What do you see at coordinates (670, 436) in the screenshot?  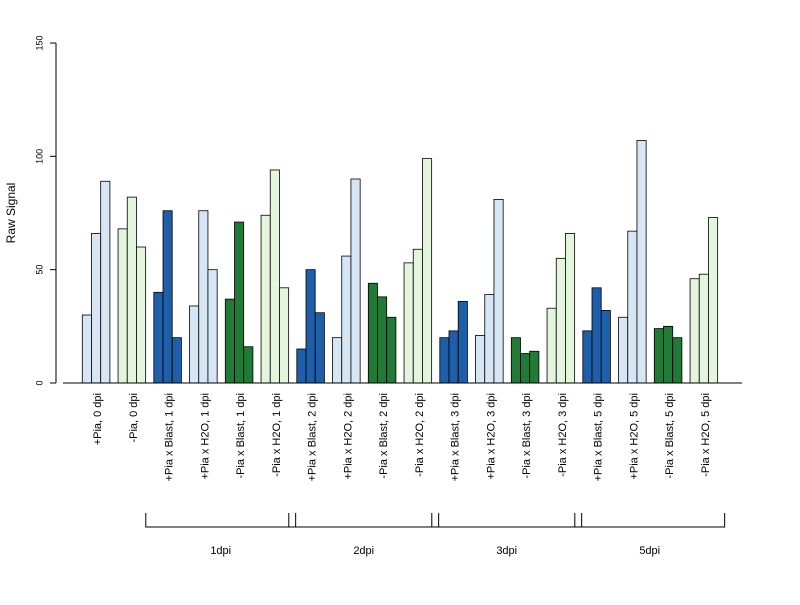 I see `x-tick-label: -Pia x Blast, 5 dpi` at bounding box center [670, 436].